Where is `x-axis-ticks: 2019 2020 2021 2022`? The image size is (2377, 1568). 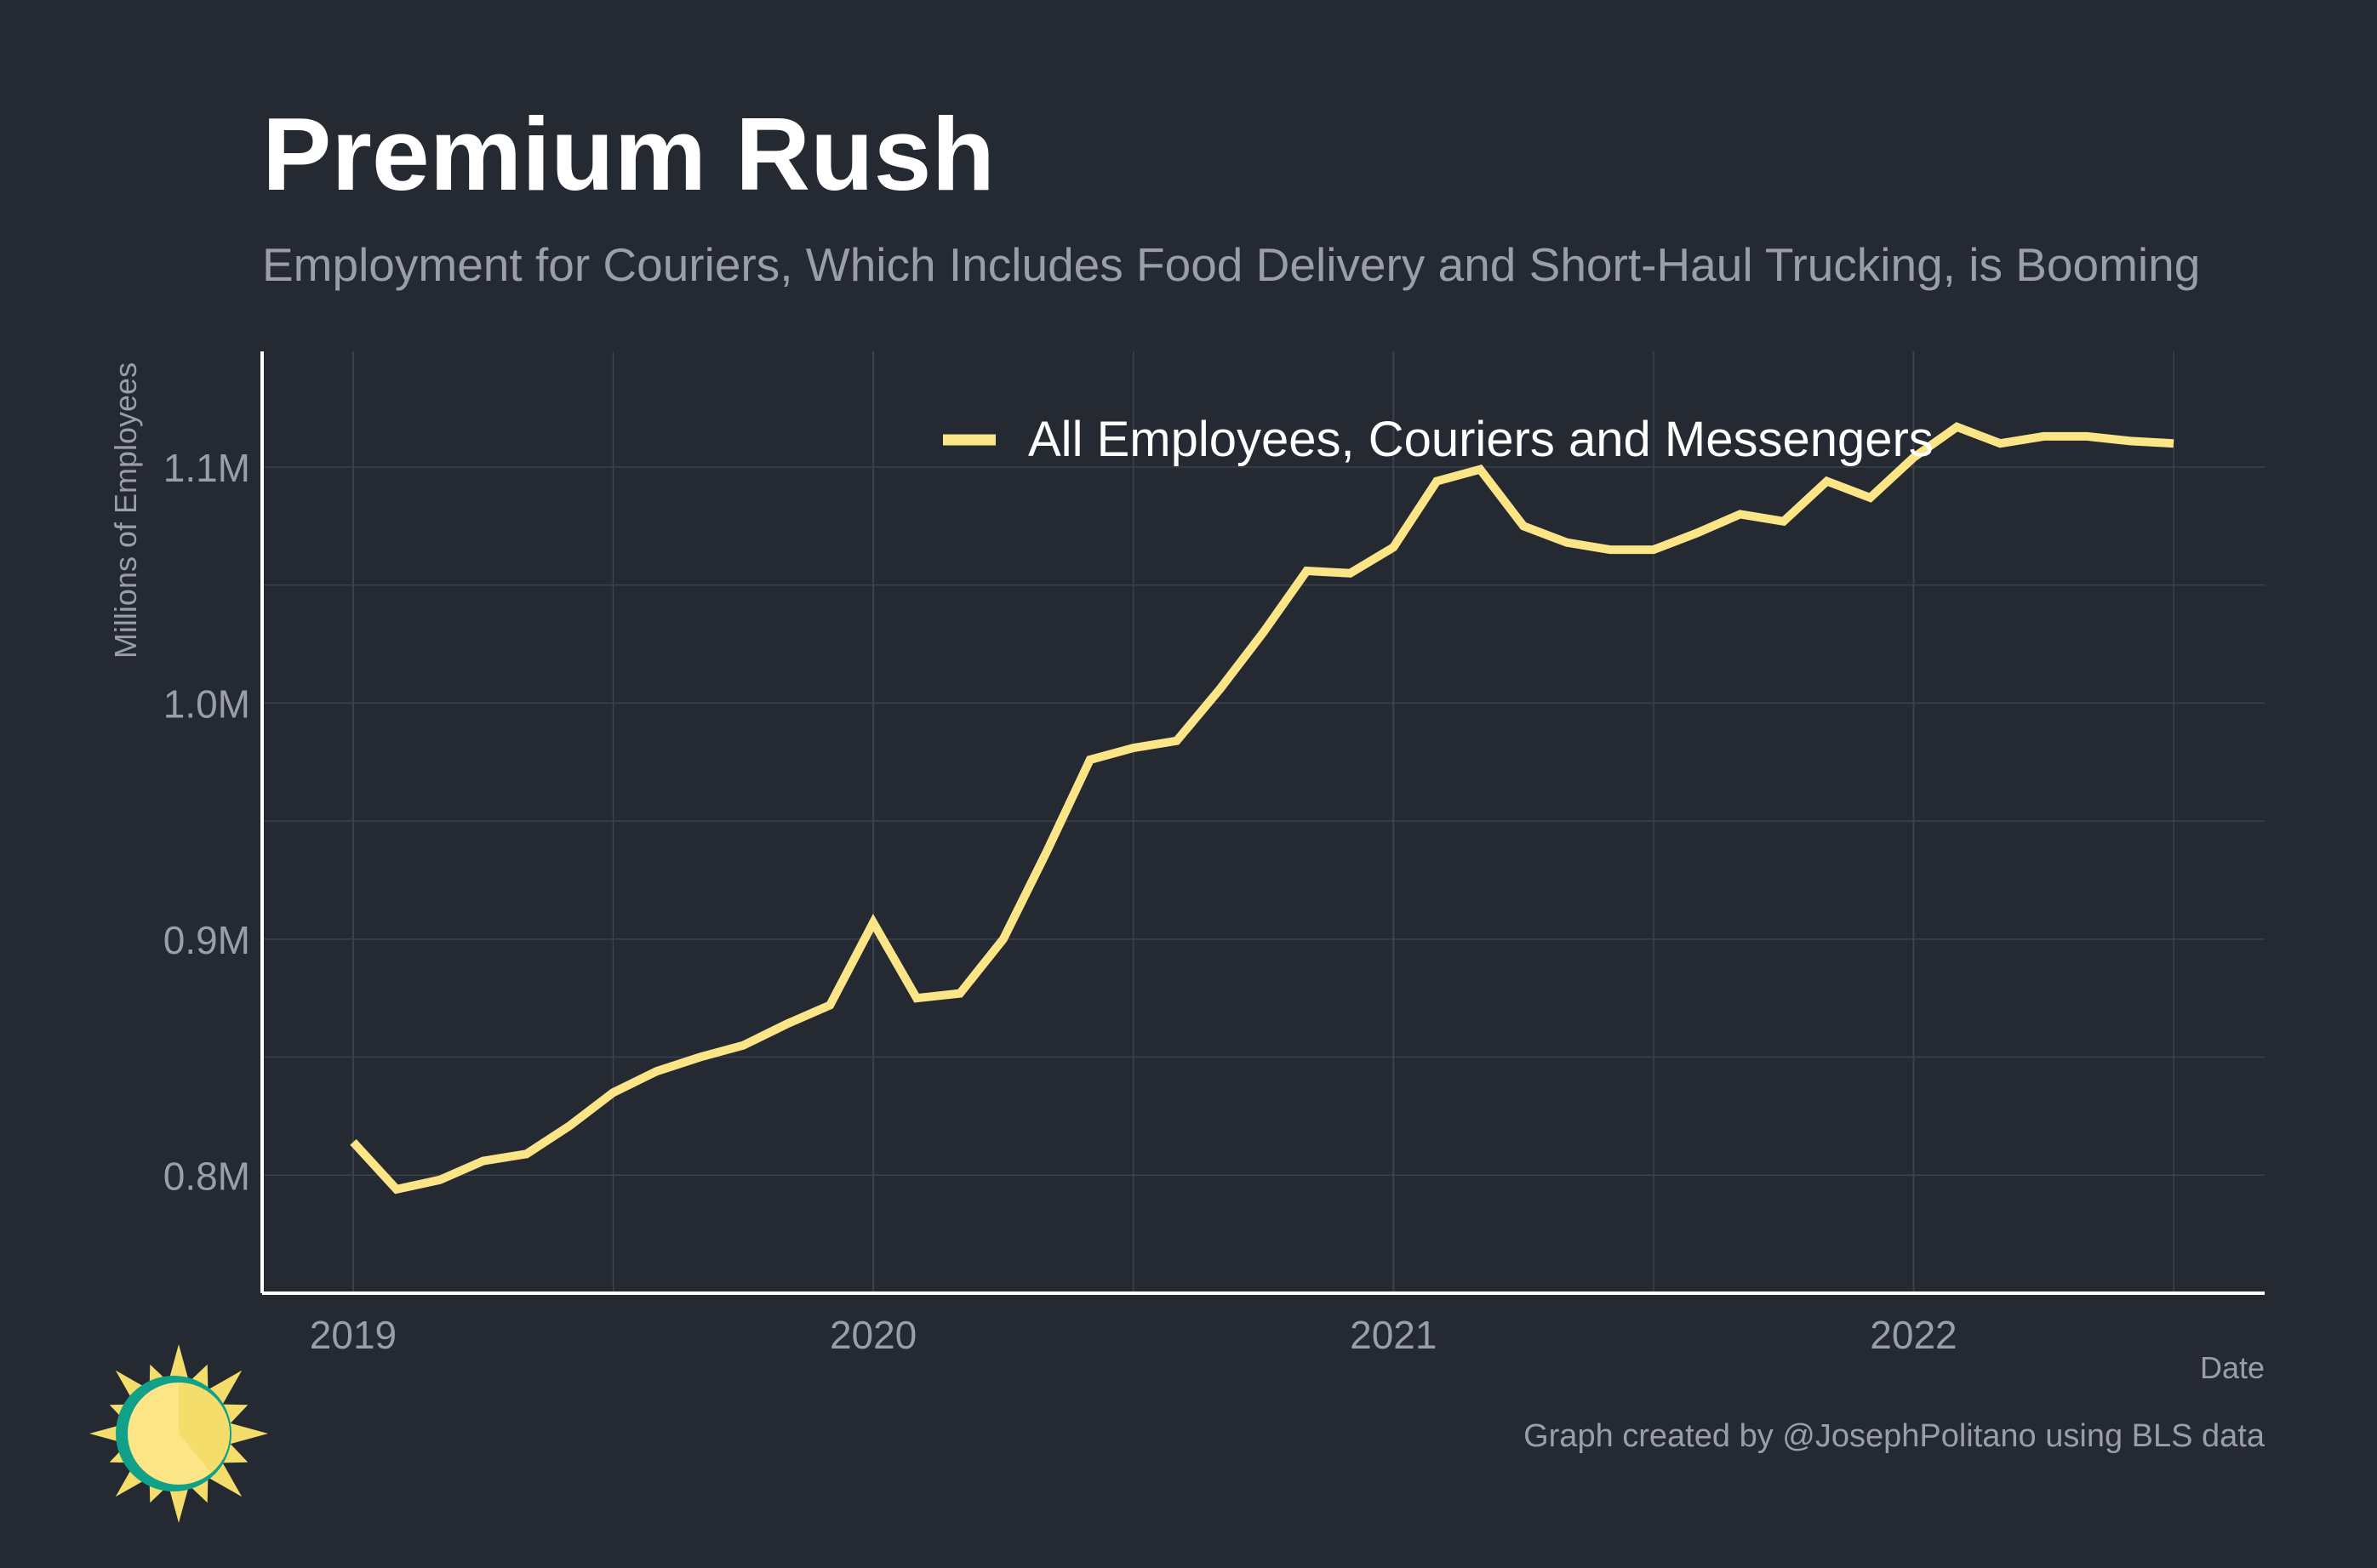 x-axis-ticks: 2019 2020 2021 2022 is located at coordinates (1133, 1335).